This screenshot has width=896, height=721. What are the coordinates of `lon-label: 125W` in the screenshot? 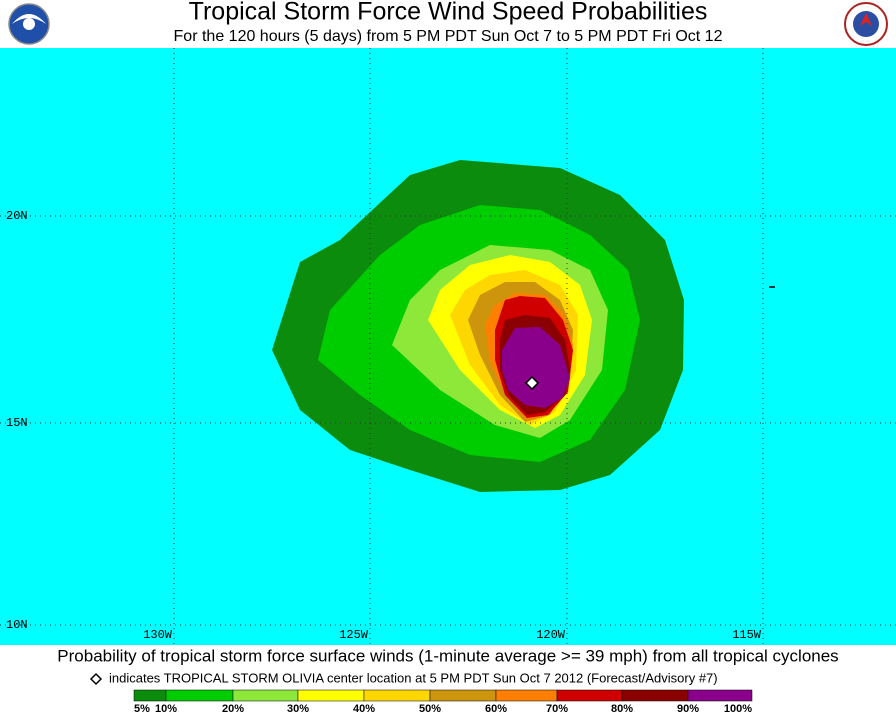 It's located at (354, 635).